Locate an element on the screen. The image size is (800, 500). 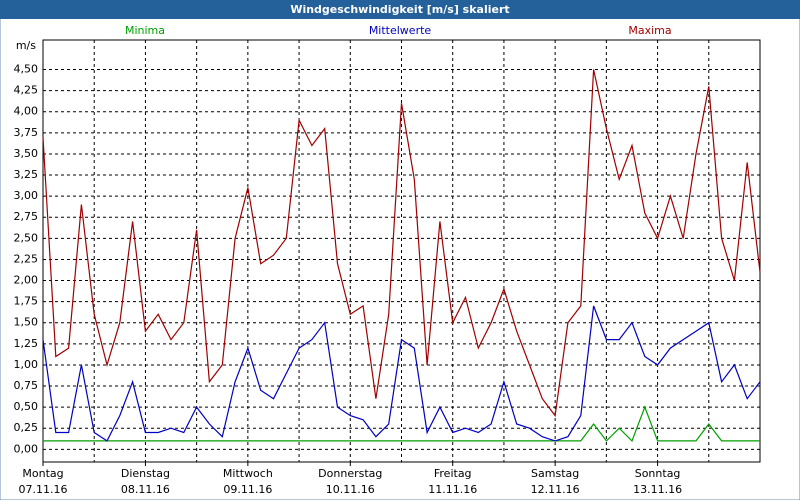
x-tick-date: 09.11.16 is located at coordinates (247, 489).